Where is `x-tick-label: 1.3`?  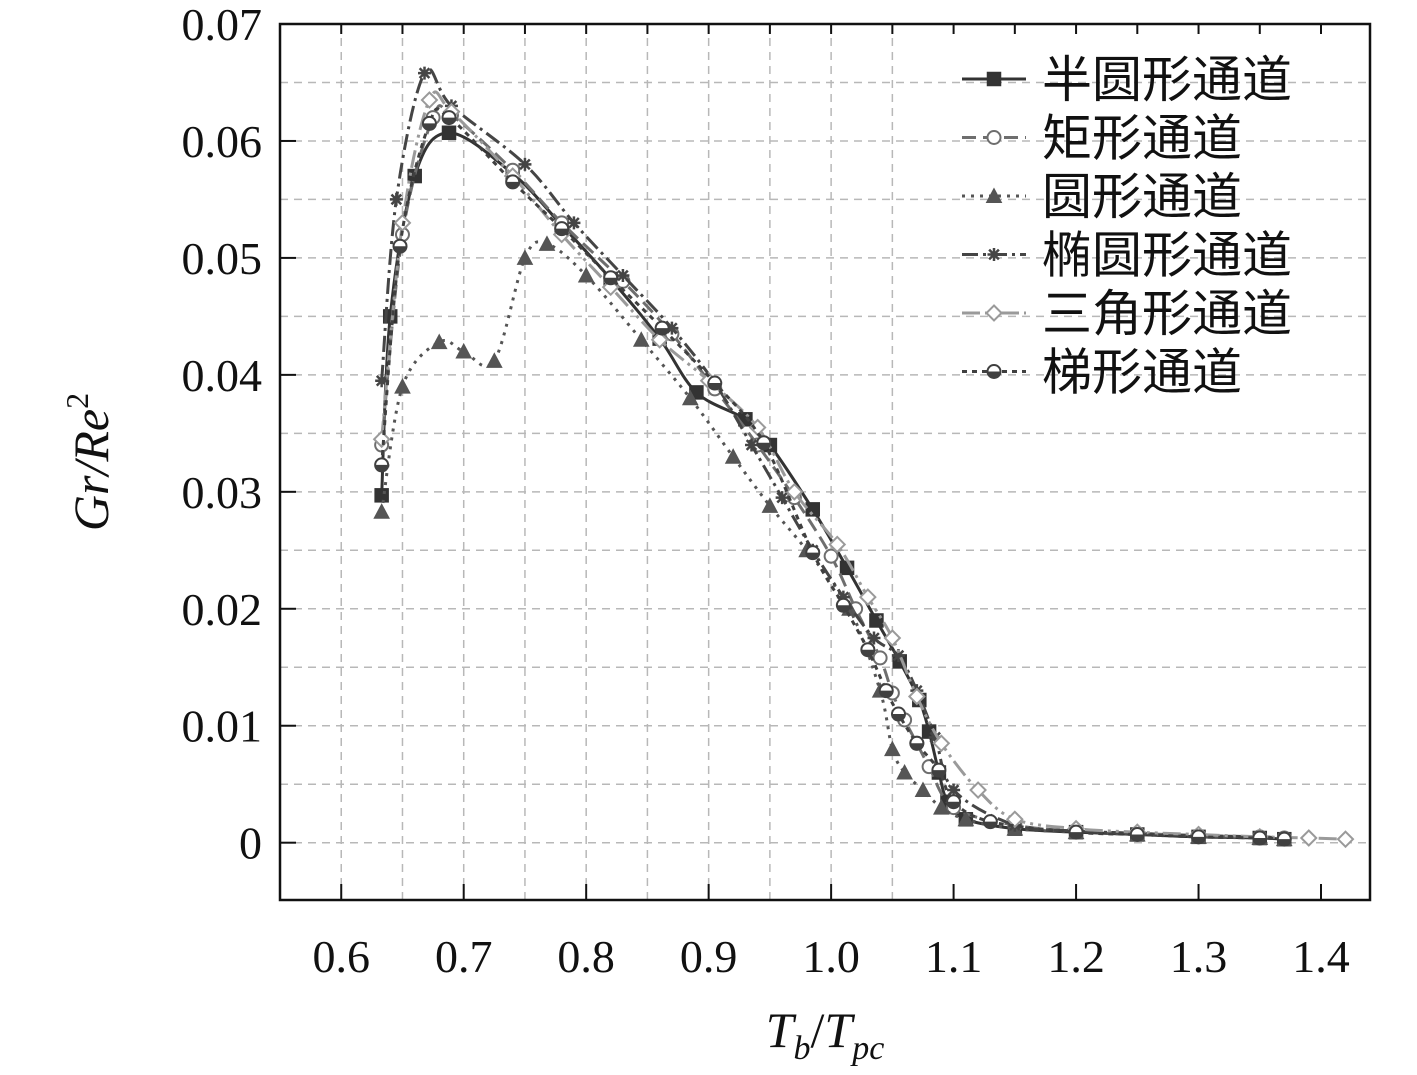
x-tick-label: 1.3 is located at coordinates (1199, 956).